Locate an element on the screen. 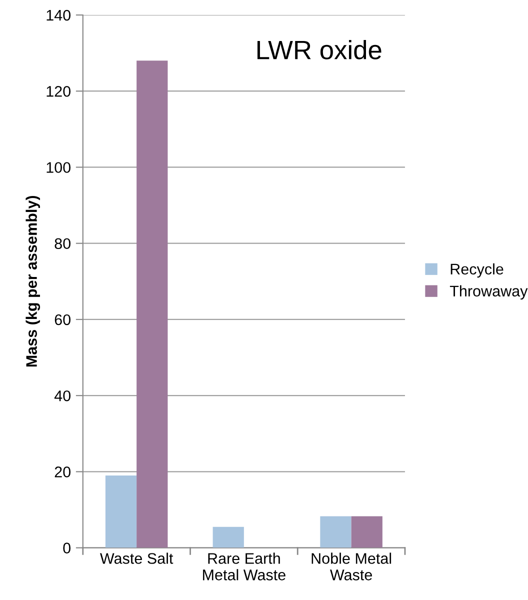  x-tick-label: Waste Salt is located at coordinates (137, 558).